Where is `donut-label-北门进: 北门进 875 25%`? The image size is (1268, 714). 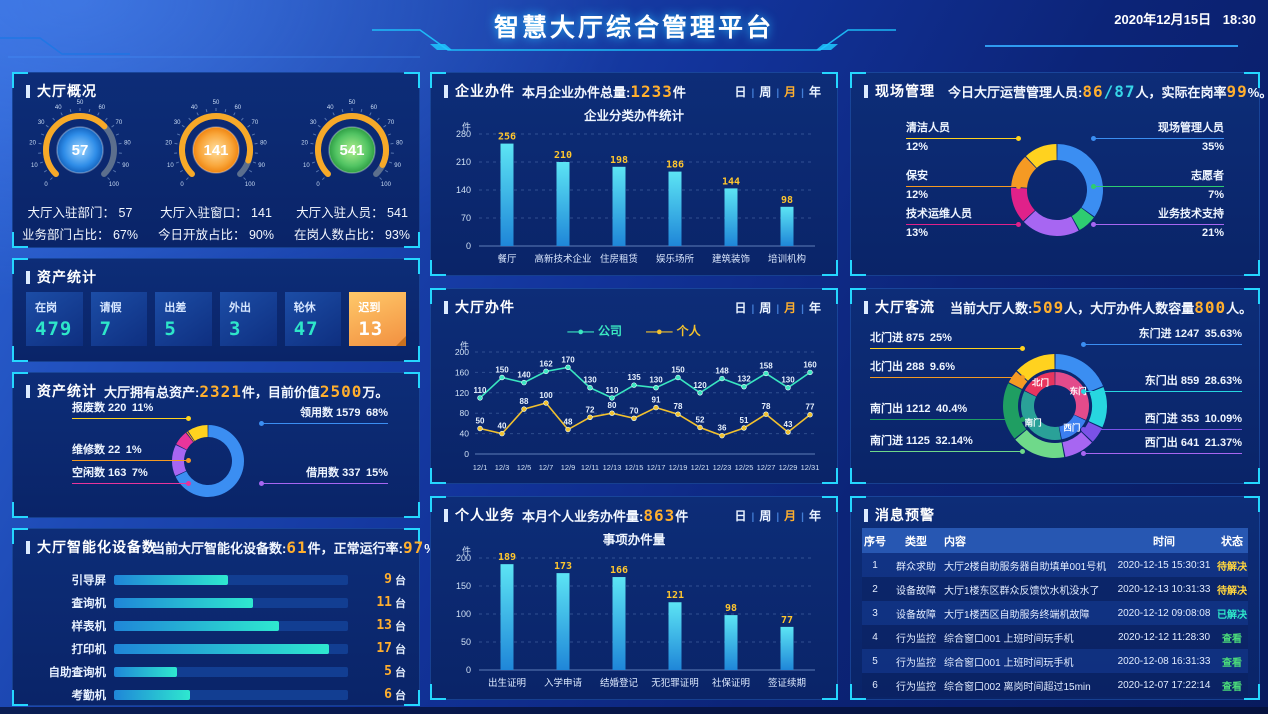
donut-label-北门进: 北门进 875 25% is located at coordinates (947, 341).